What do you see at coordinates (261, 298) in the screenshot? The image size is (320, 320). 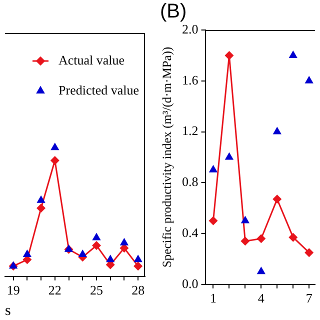 I see `x-tick-label: 4` at bounding box center [261, 298].